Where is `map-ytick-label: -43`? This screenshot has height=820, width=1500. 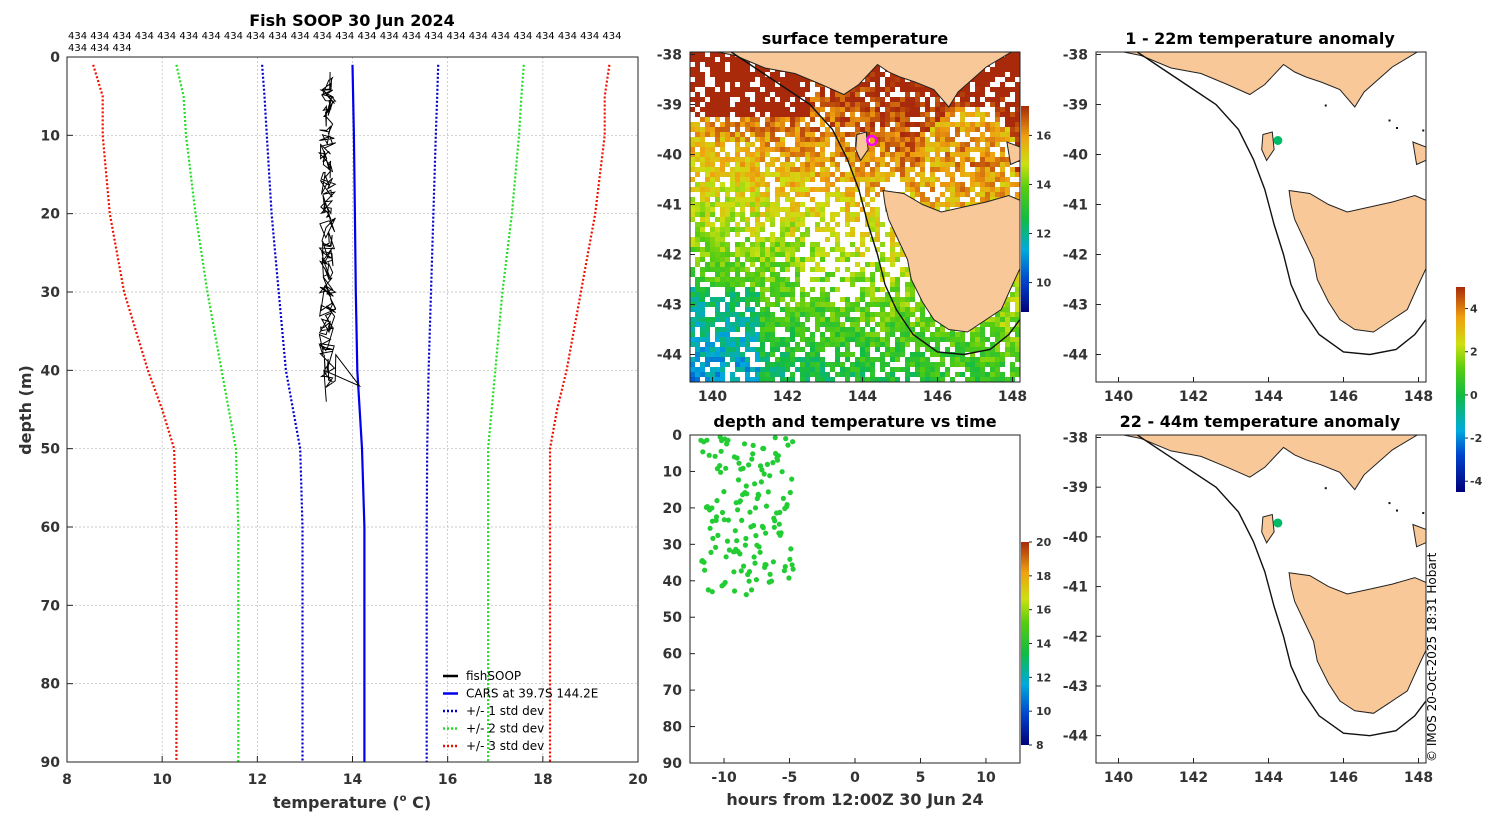
map-ytick-label: -43 is located at coordinates (1075, 306).